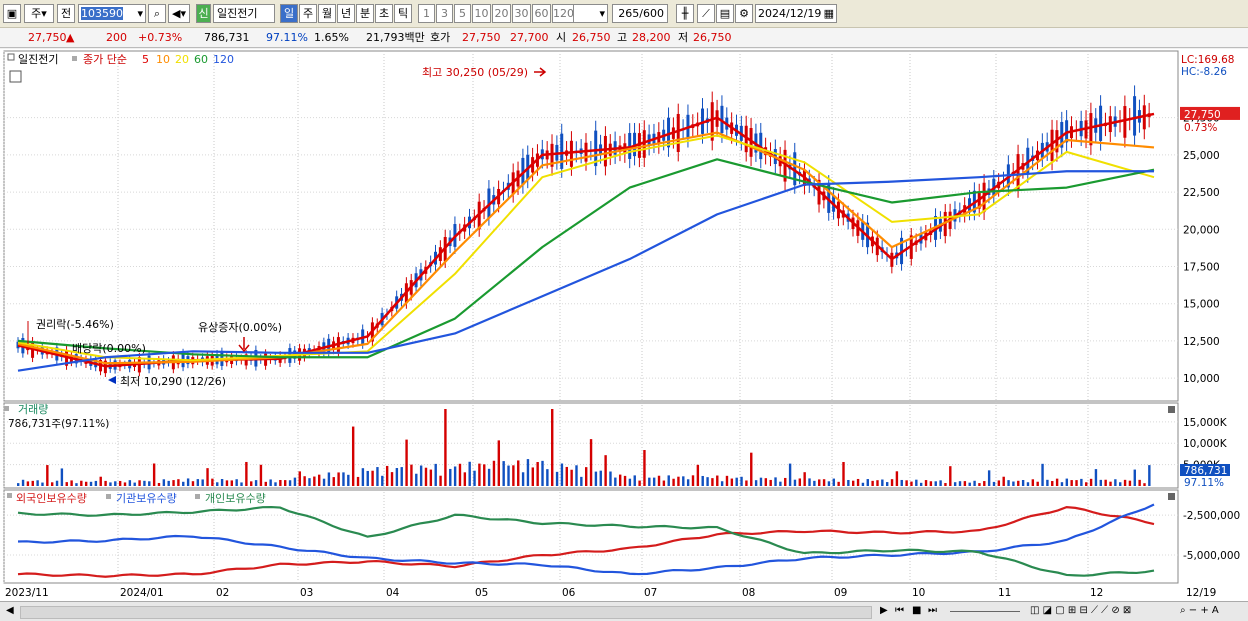  What do you see at coordinates (327, 13) in the screenshot?
I see `period-tab-2: 월` at bounding box center [327, 13].